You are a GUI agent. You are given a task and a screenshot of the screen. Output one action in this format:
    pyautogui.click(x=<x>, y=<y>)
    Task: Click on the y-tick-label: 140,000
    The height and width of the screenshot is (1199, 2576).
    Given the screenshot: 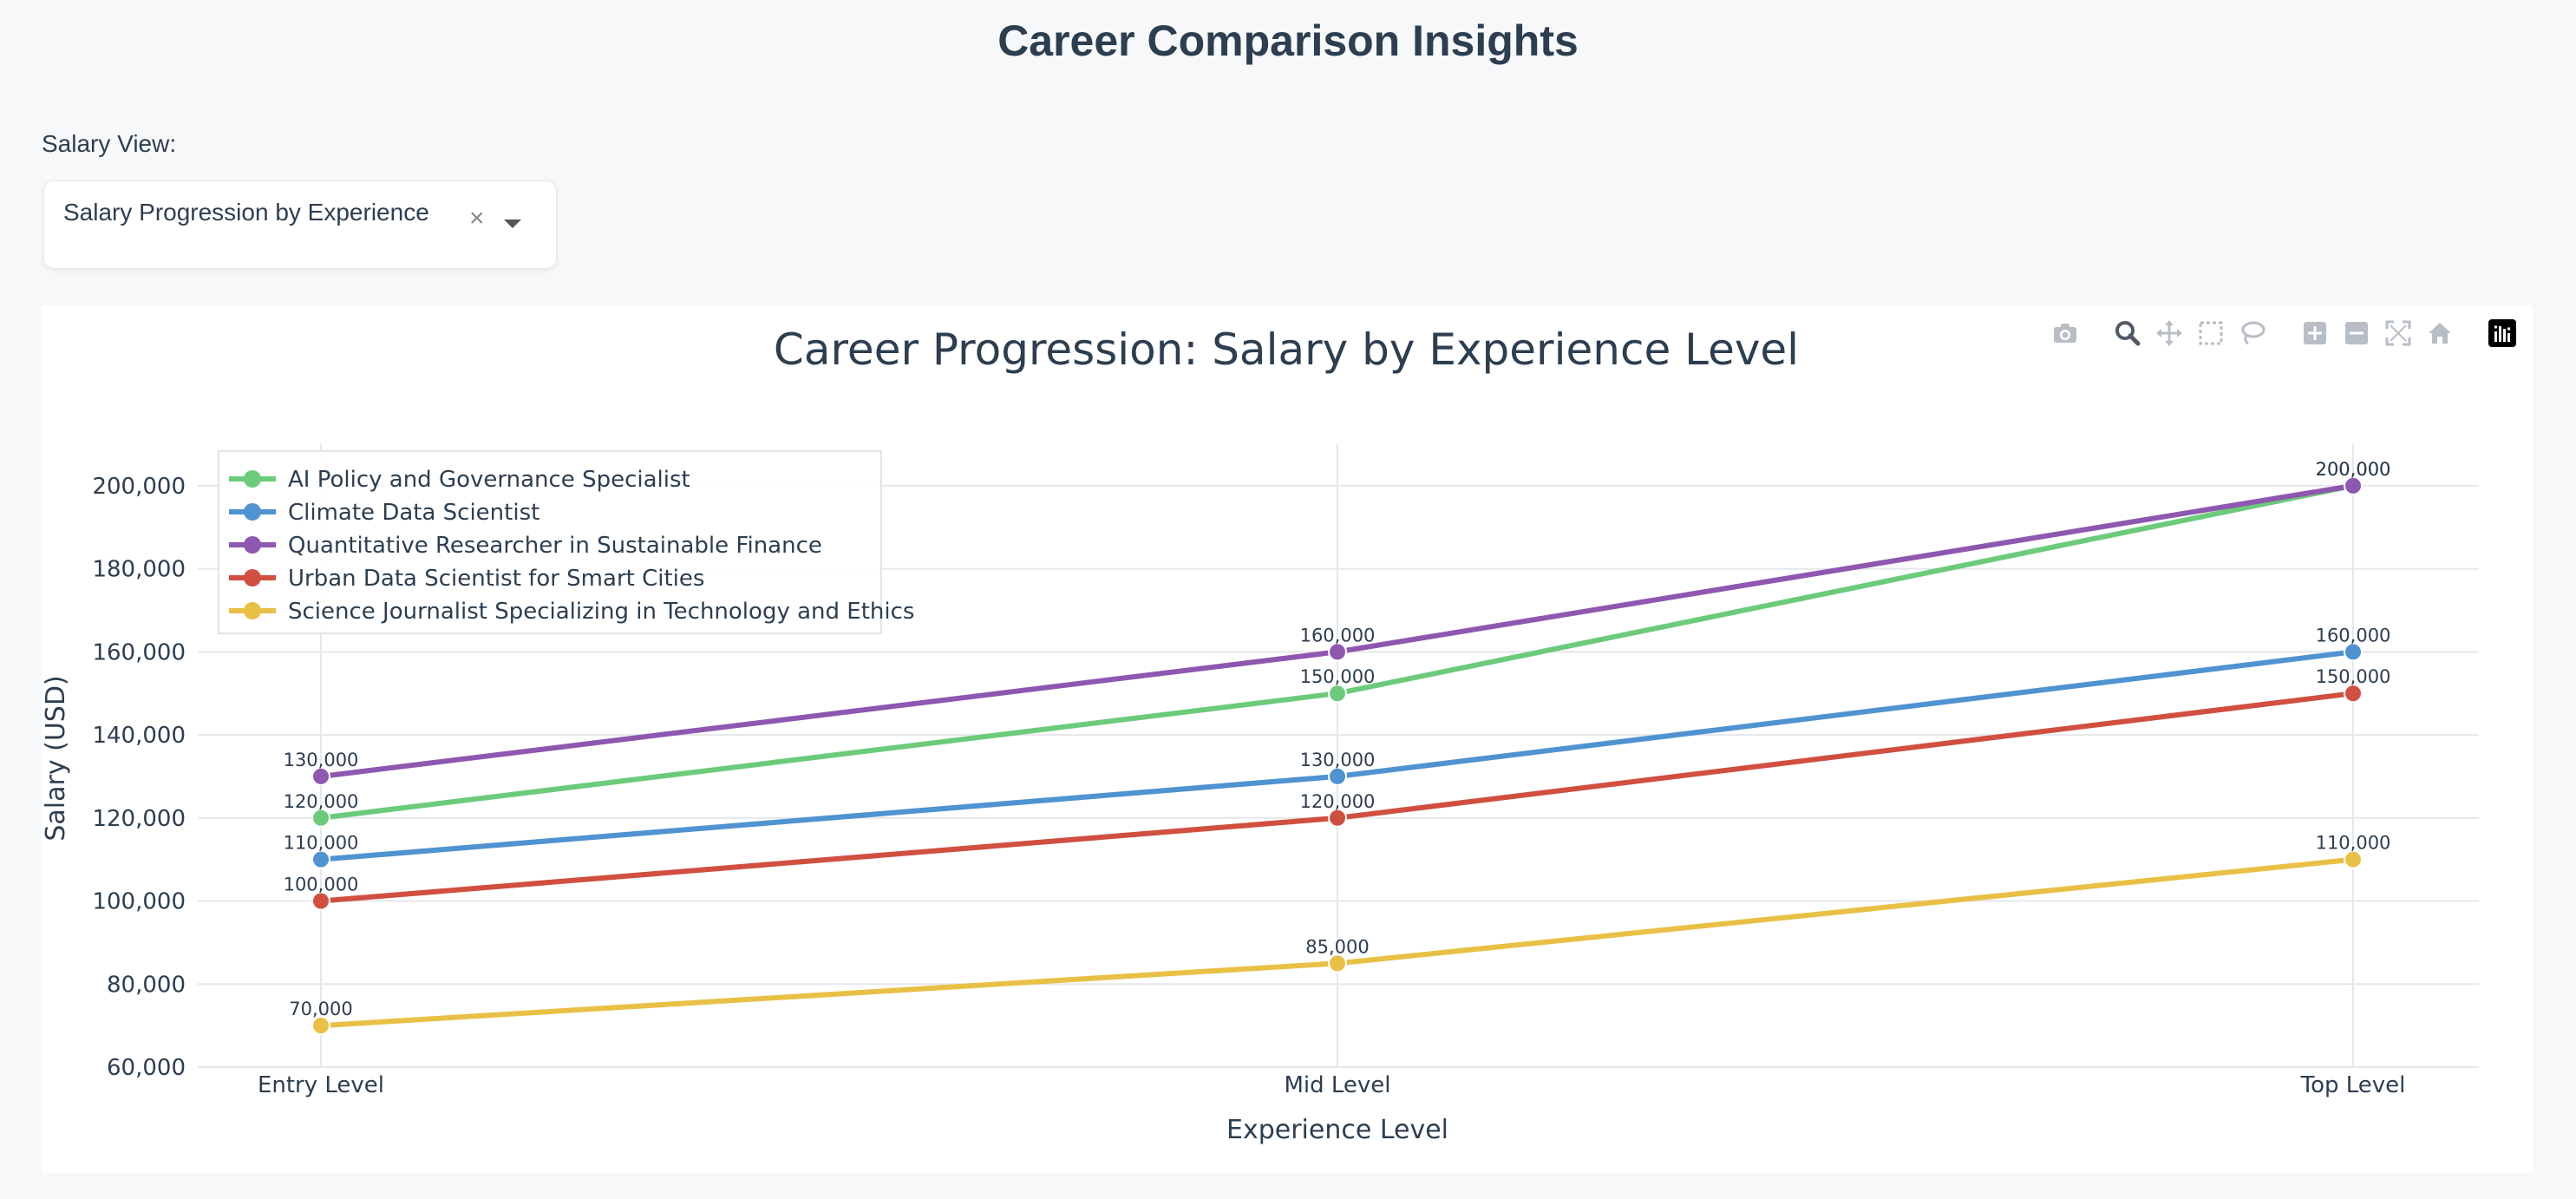 What is the action you would take?
    pyautogui.click(x=139, y=736)
    